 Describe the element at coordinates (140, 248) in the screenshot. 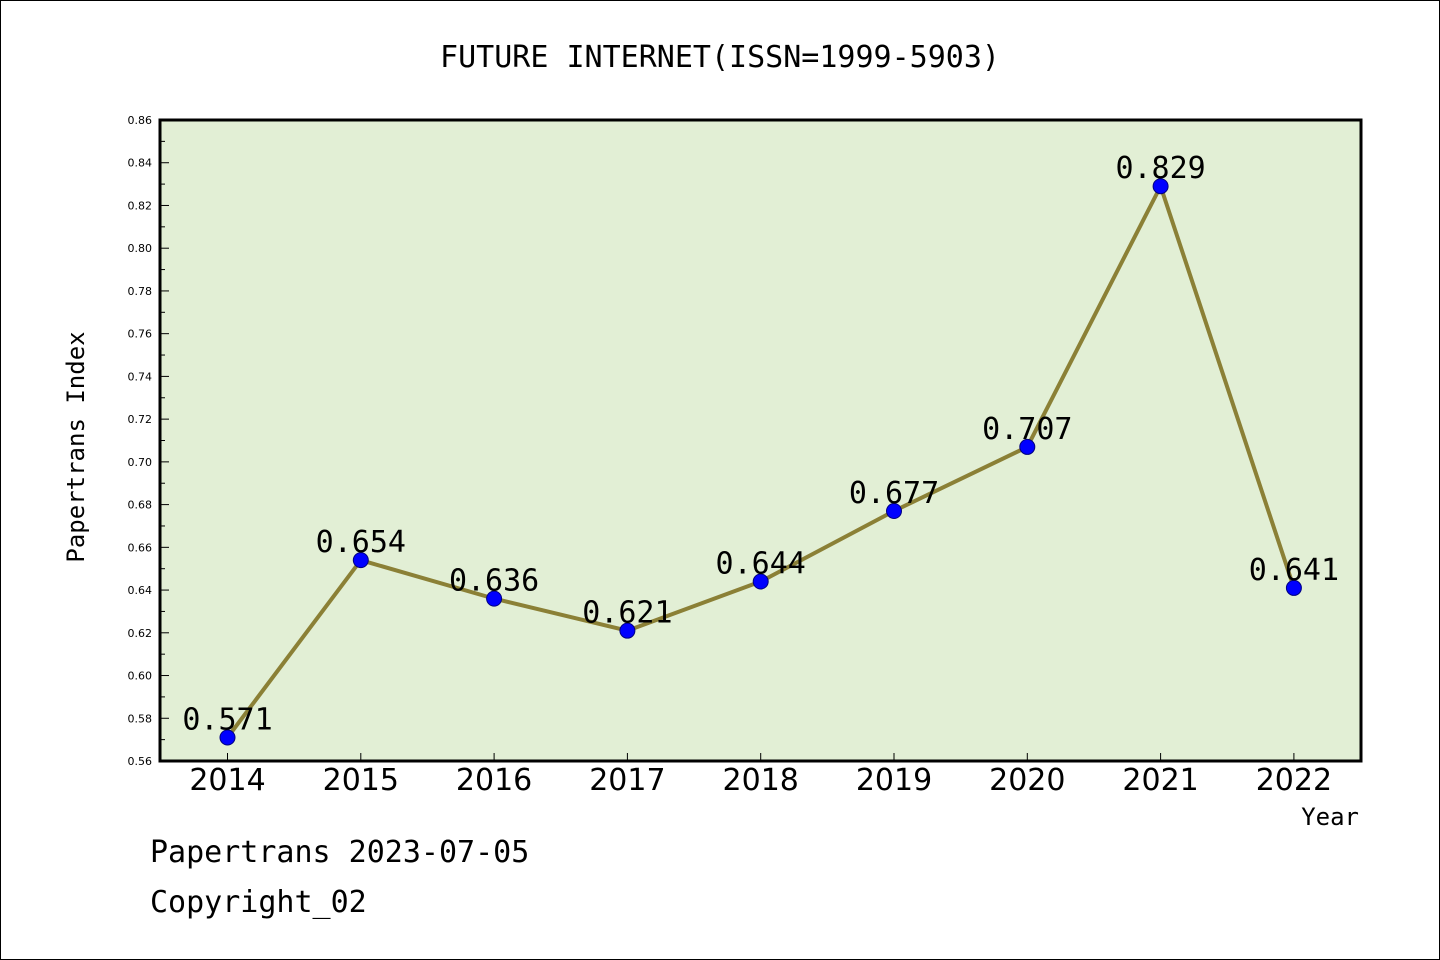

I see `y-tick-label: 0.80` at that location.